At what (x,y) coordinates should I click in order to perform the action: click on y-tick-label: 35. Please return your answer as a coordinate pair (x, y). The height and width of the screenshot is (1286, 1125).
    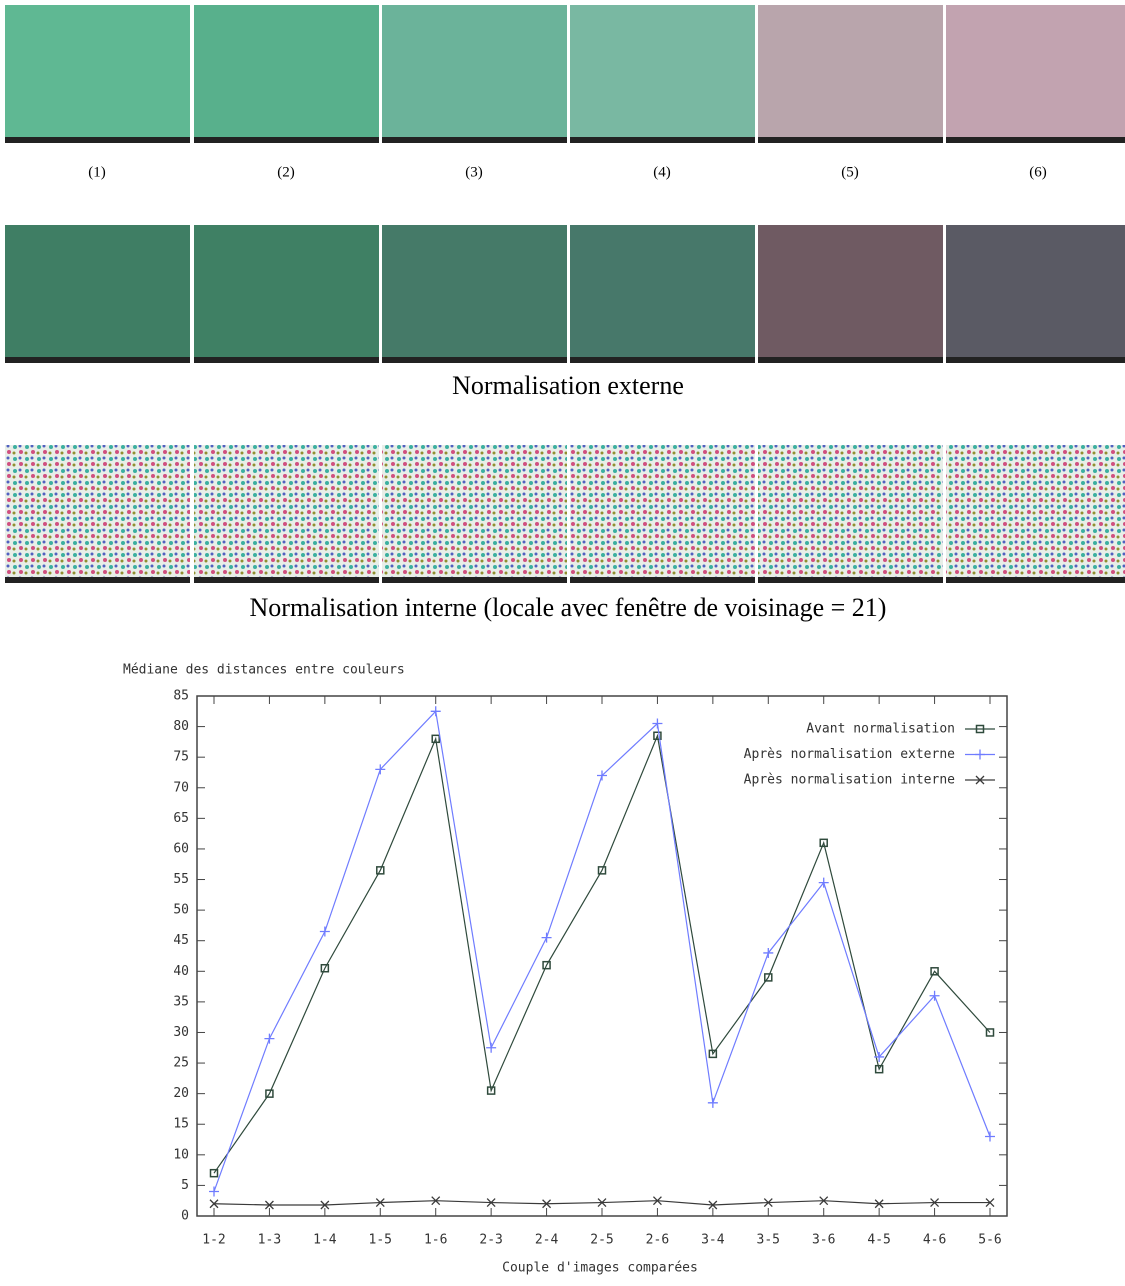
    Looking at the image, I should click on (181, 1001).